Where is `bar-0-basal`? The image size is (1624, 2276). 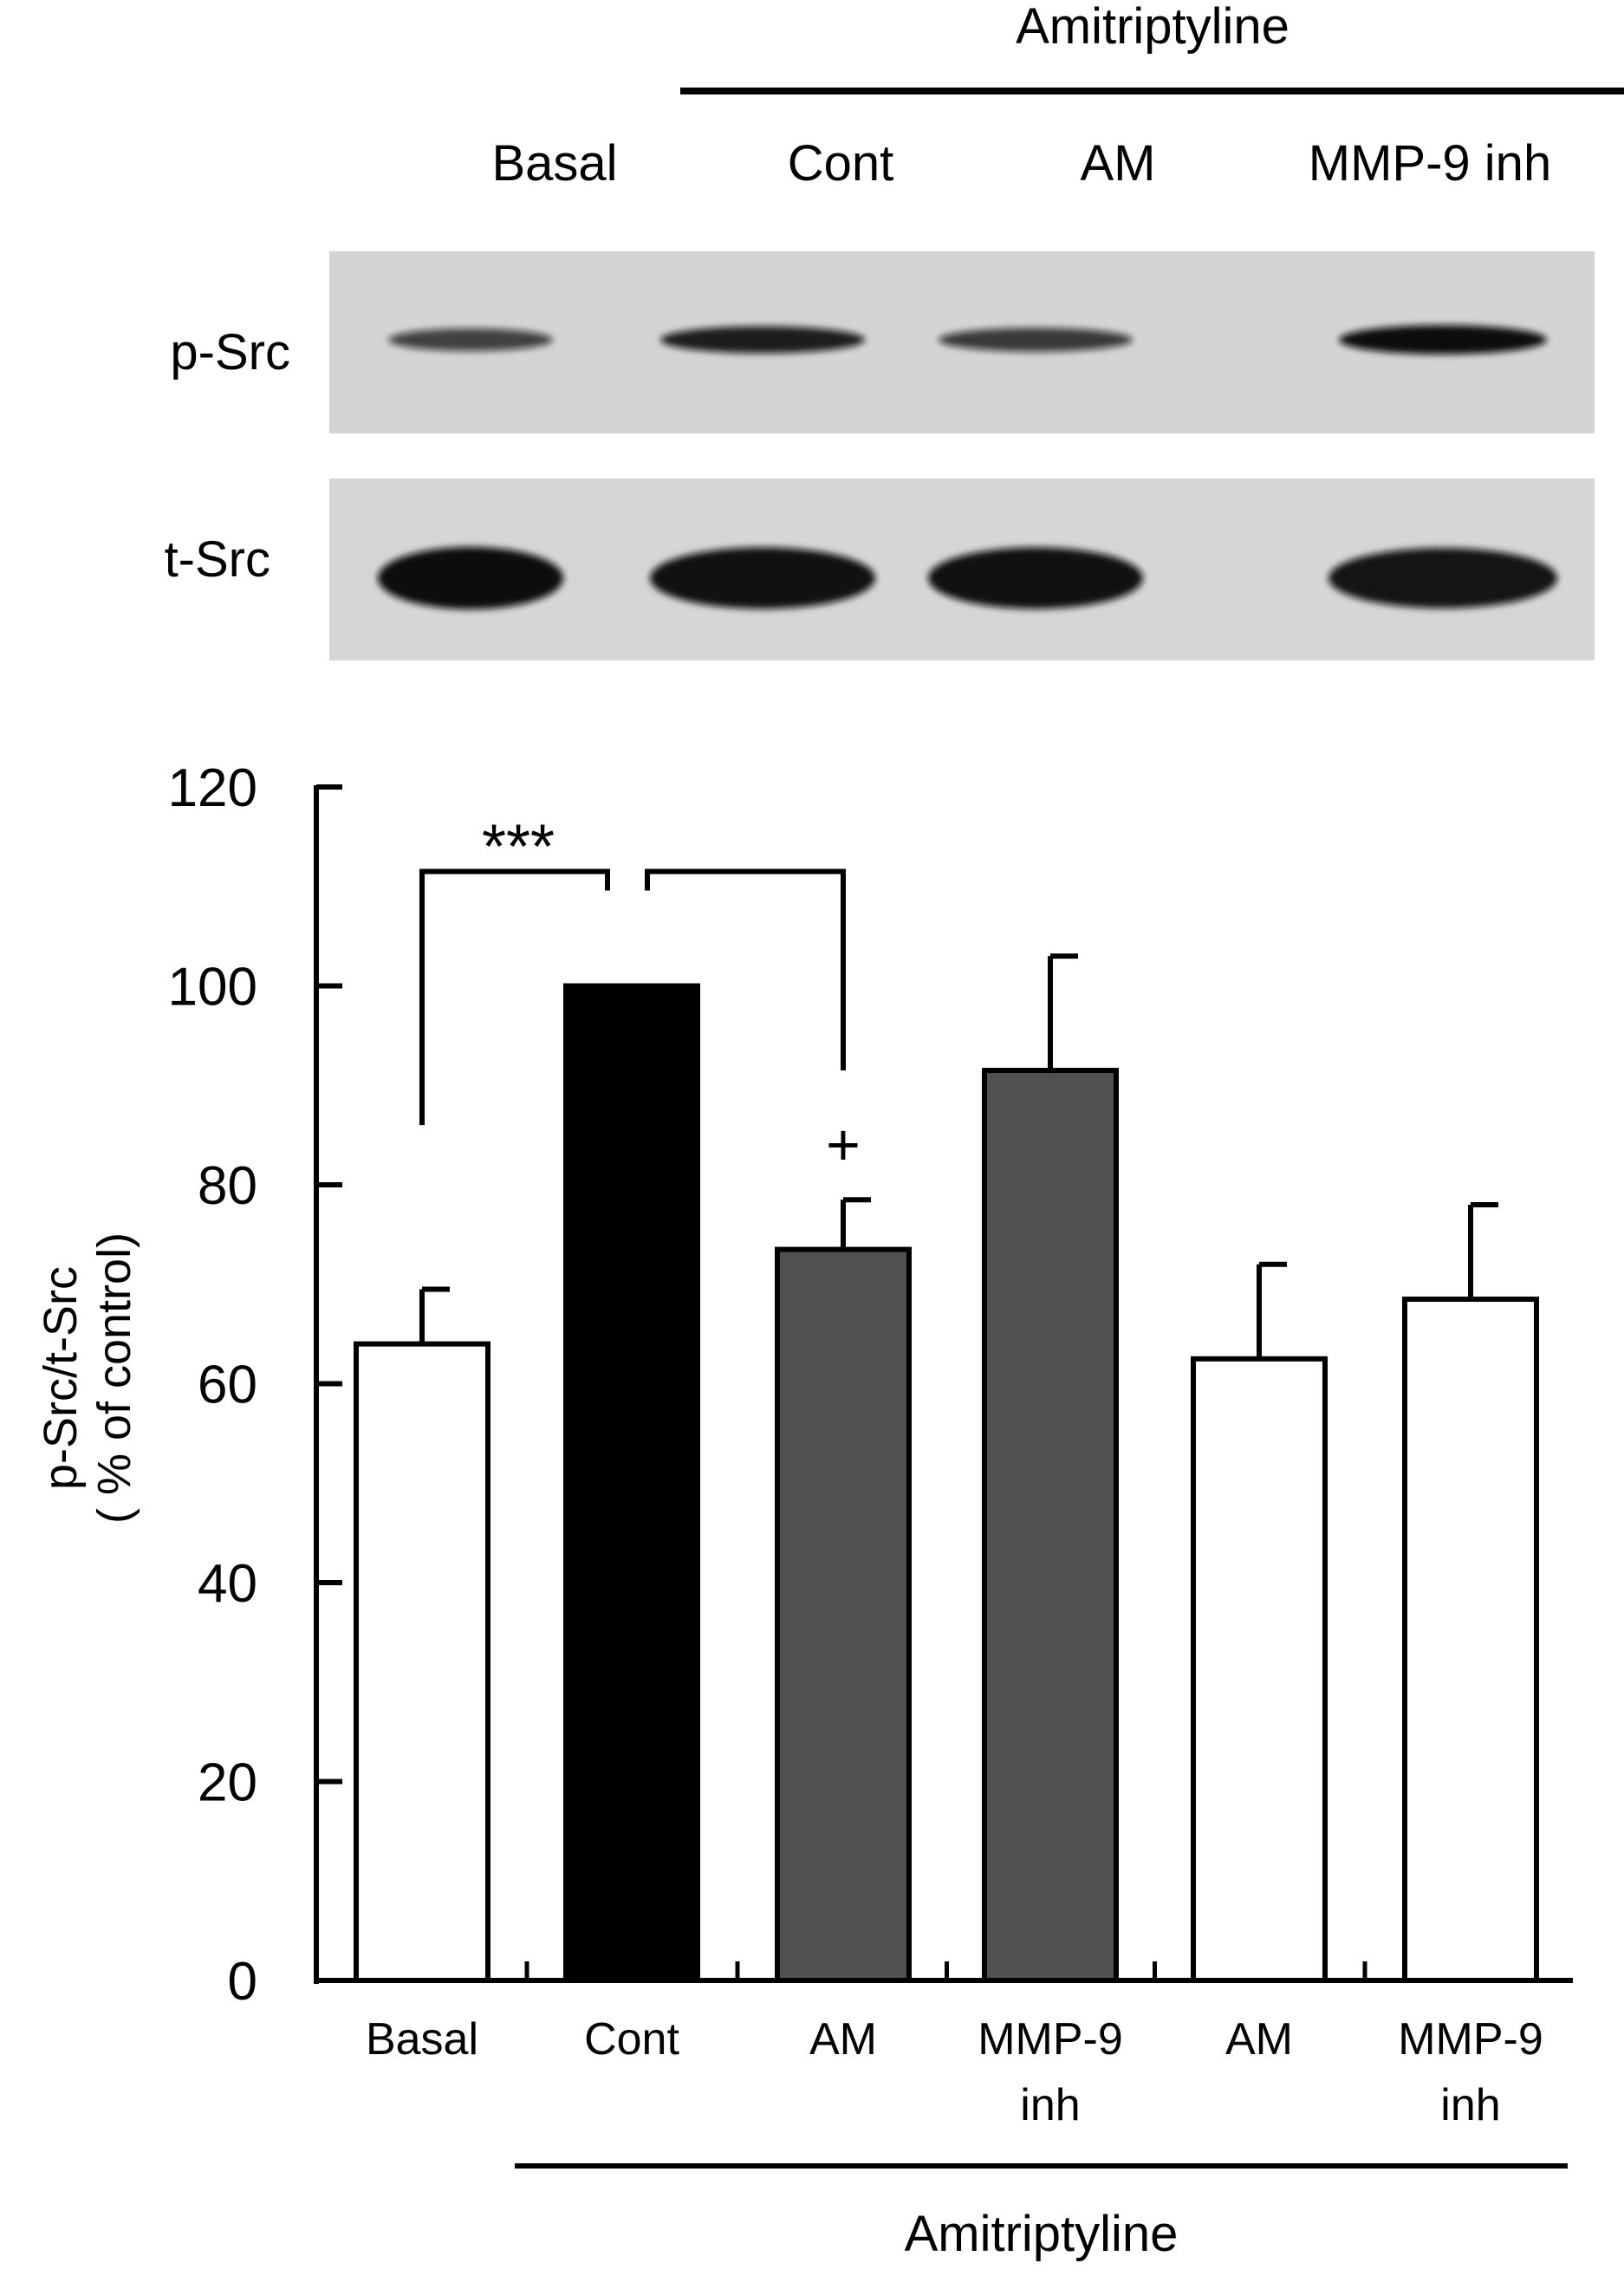 bar-0-basal is located at coordinates (422, 1662).